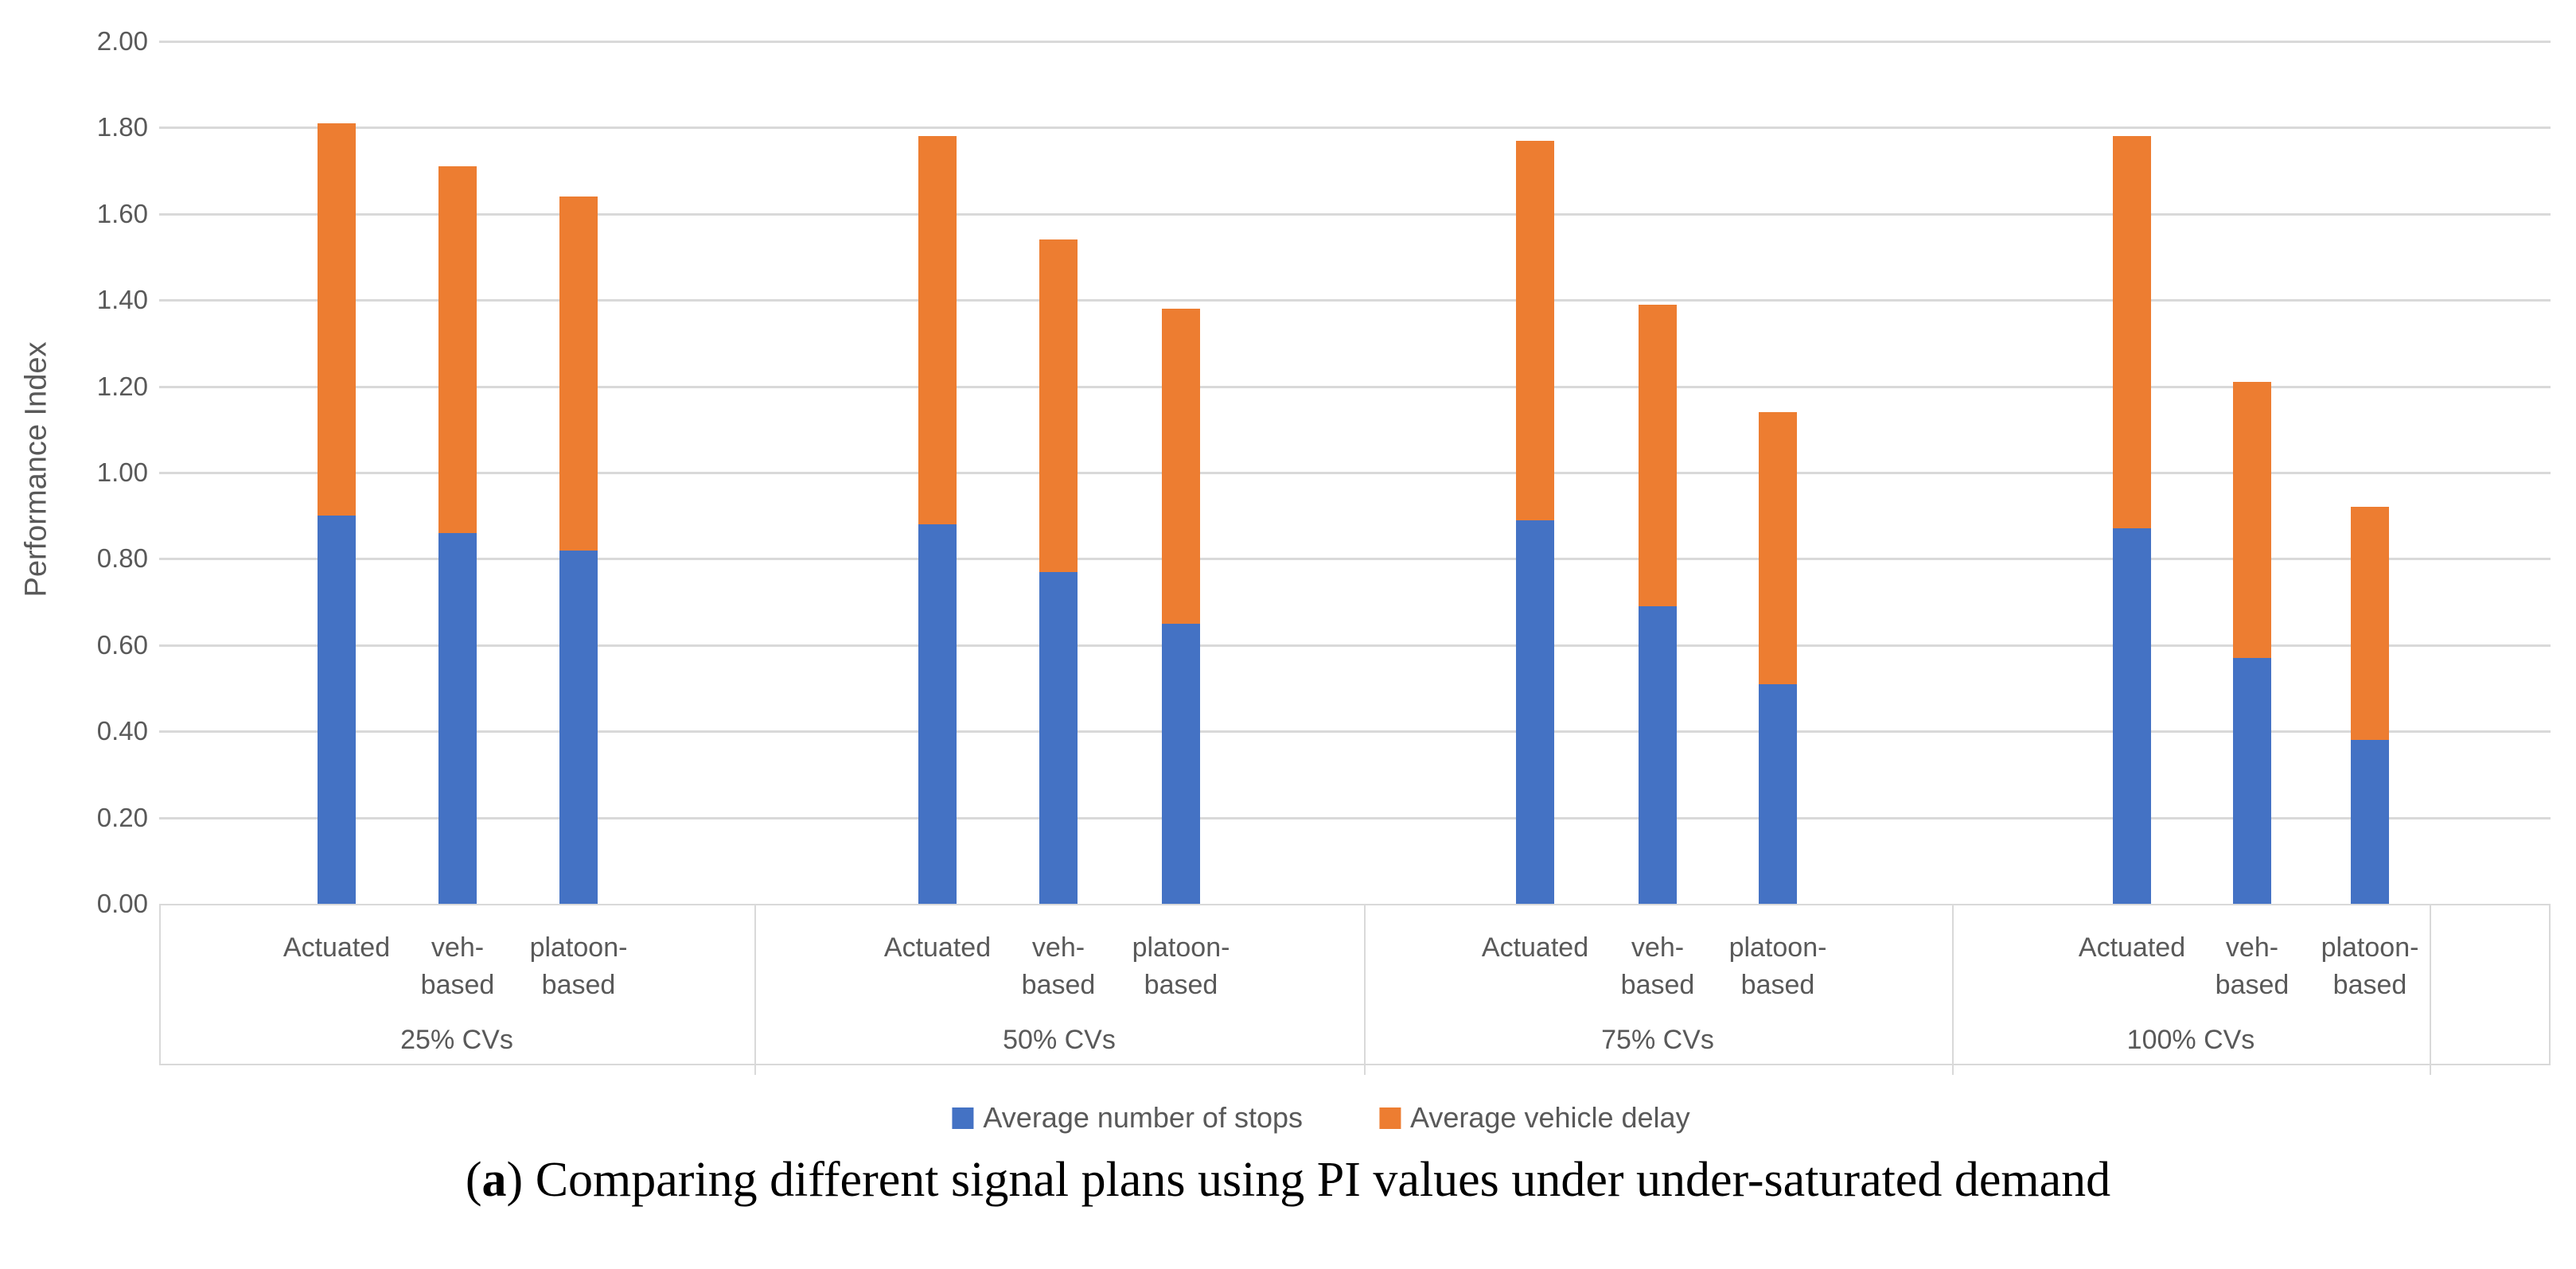  Describe the element at coordinates (473, 1180) in the screenshot. I see `caption-paren: (` at that location.